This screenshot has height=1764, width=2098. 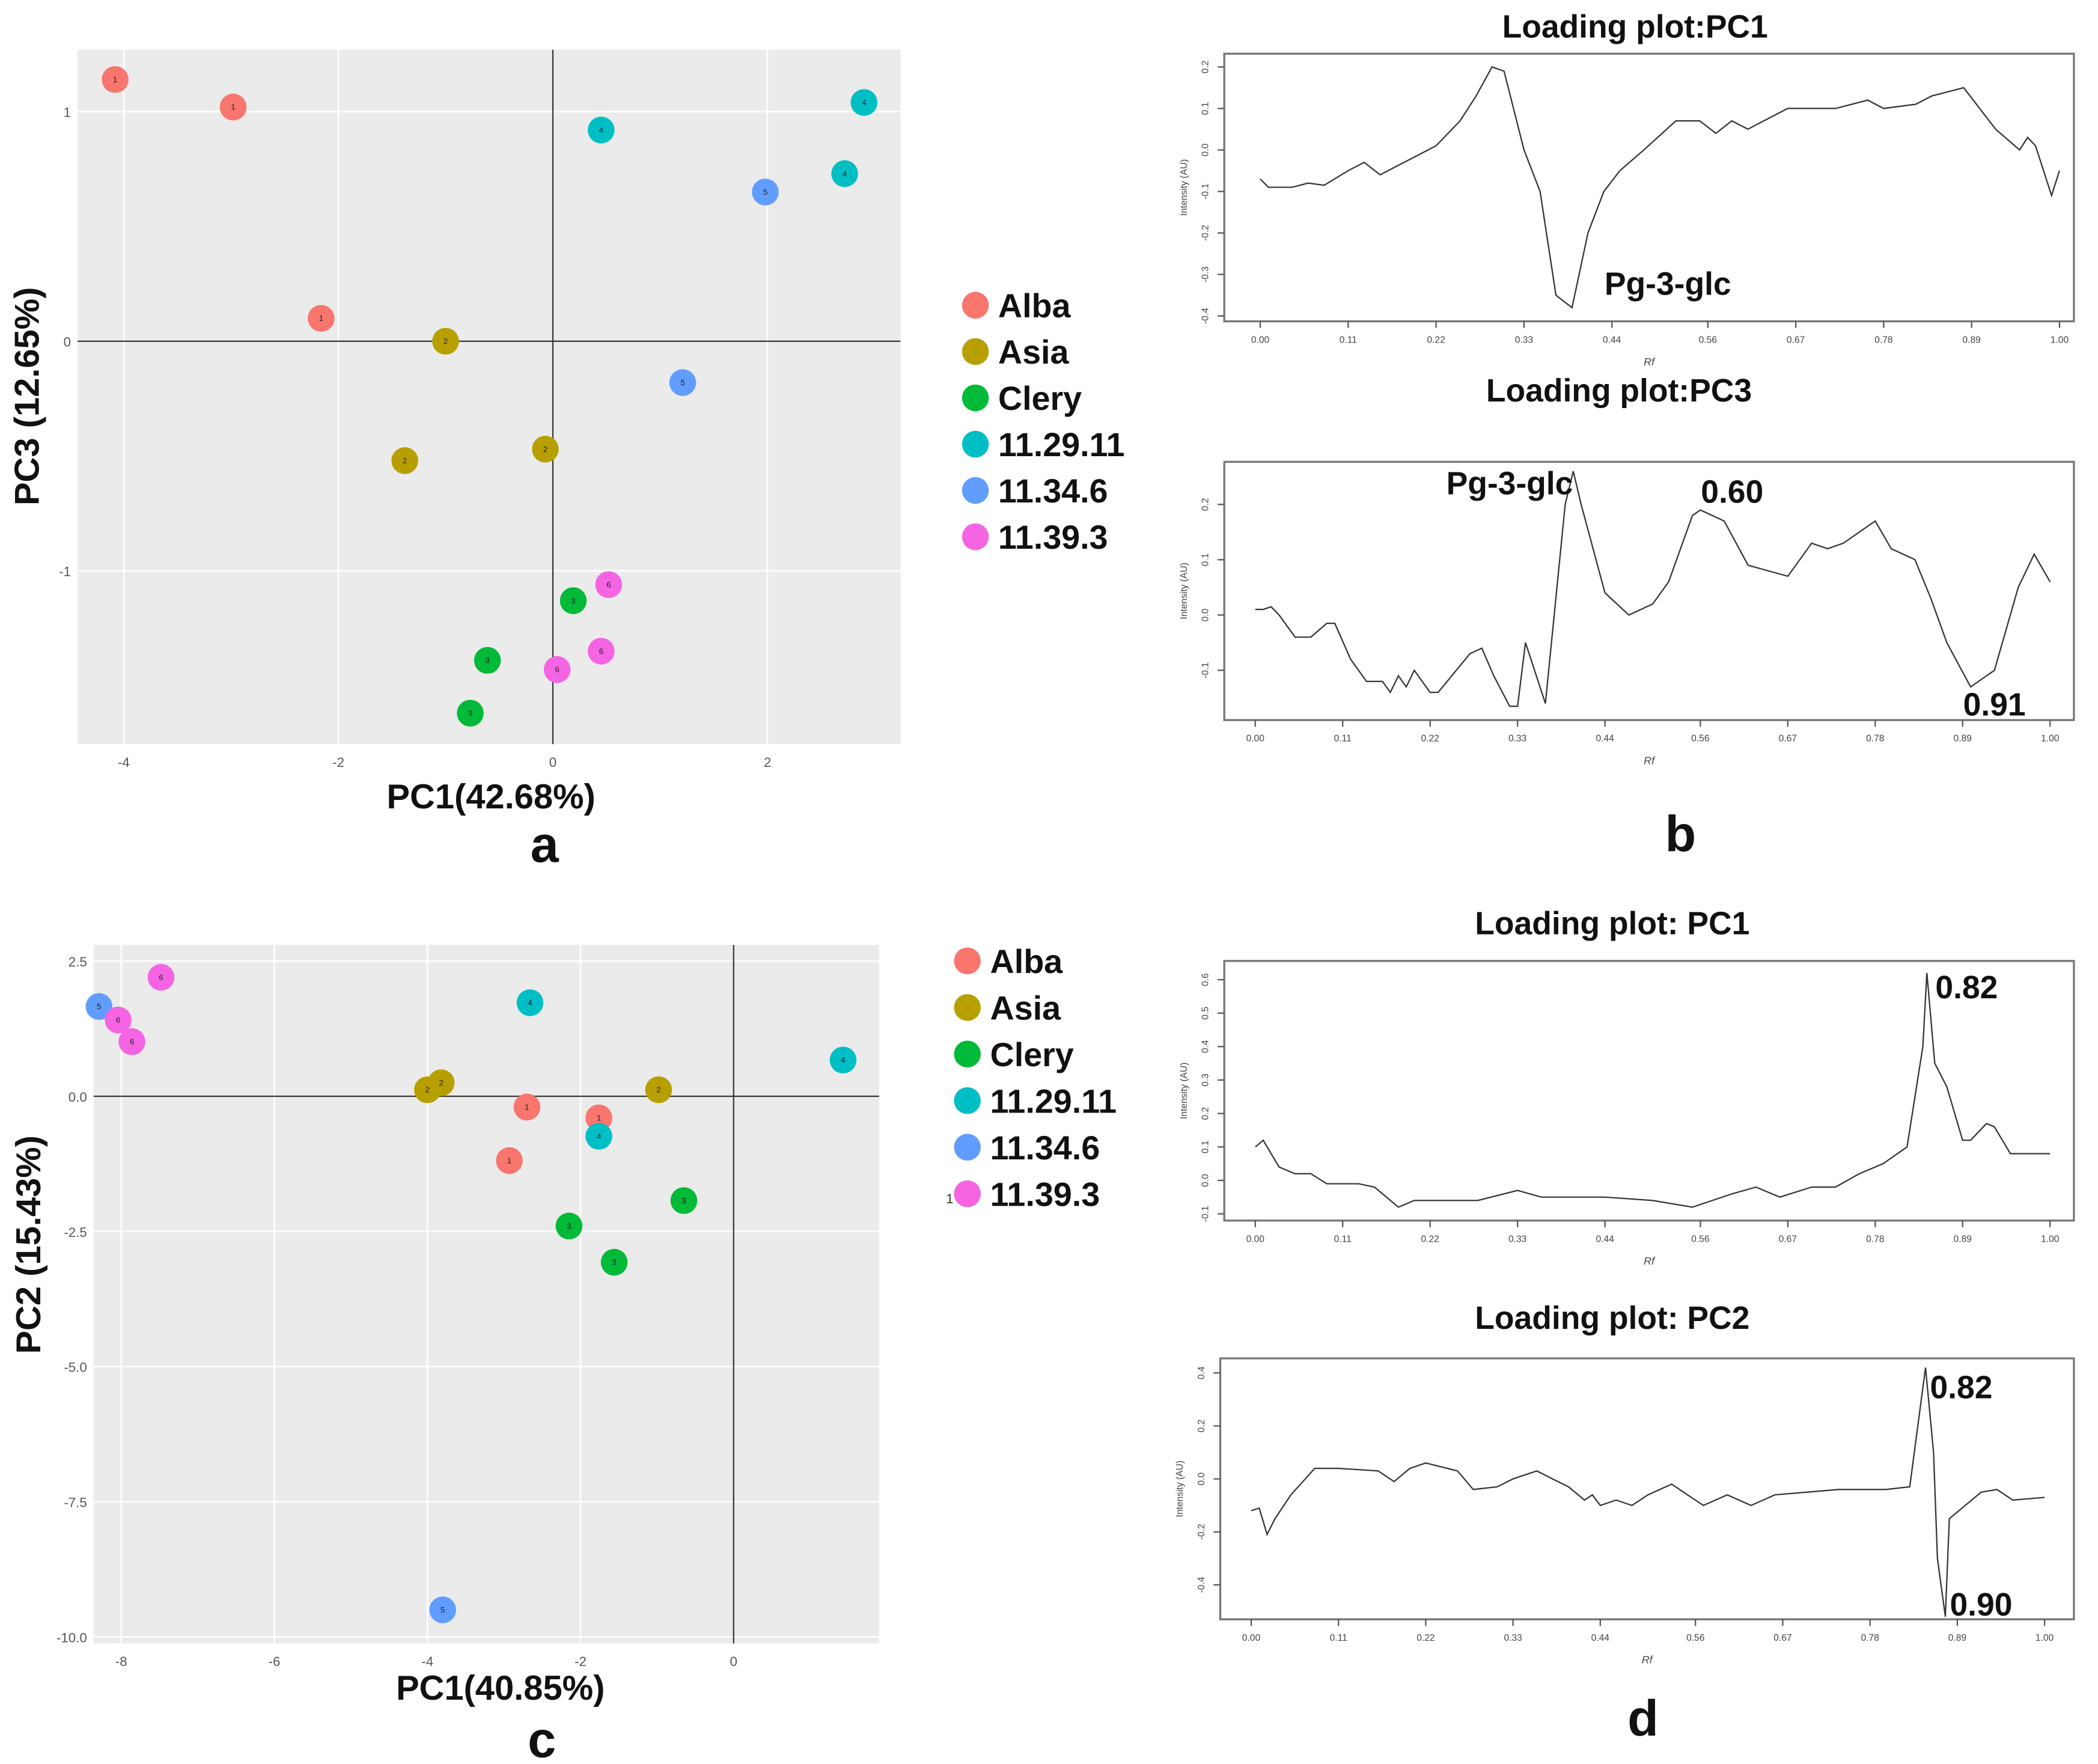 What do you see at coordinates (1205, 274) in the screenshot?
I see `y-tick-label: -0.3` at bounding box center [1205, 274].